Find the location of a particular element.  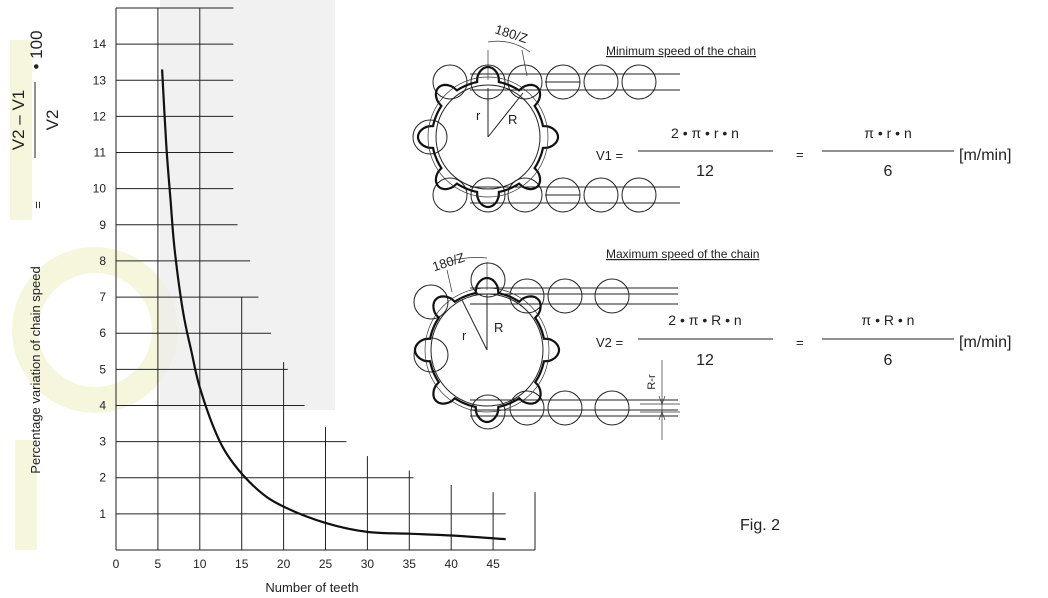

min-formula-eq: = is located at coordinates (800, 154).